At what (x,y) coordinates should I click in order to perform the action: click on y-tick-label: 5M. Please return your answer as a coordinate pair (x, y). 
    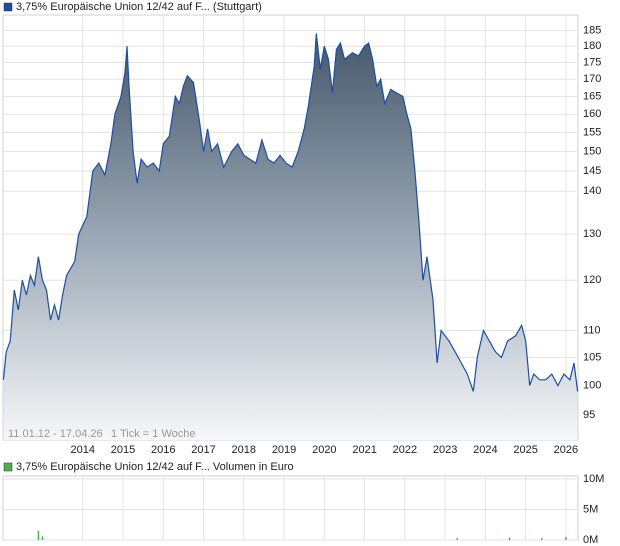
    Looking at the image, I should click on (590, 509).